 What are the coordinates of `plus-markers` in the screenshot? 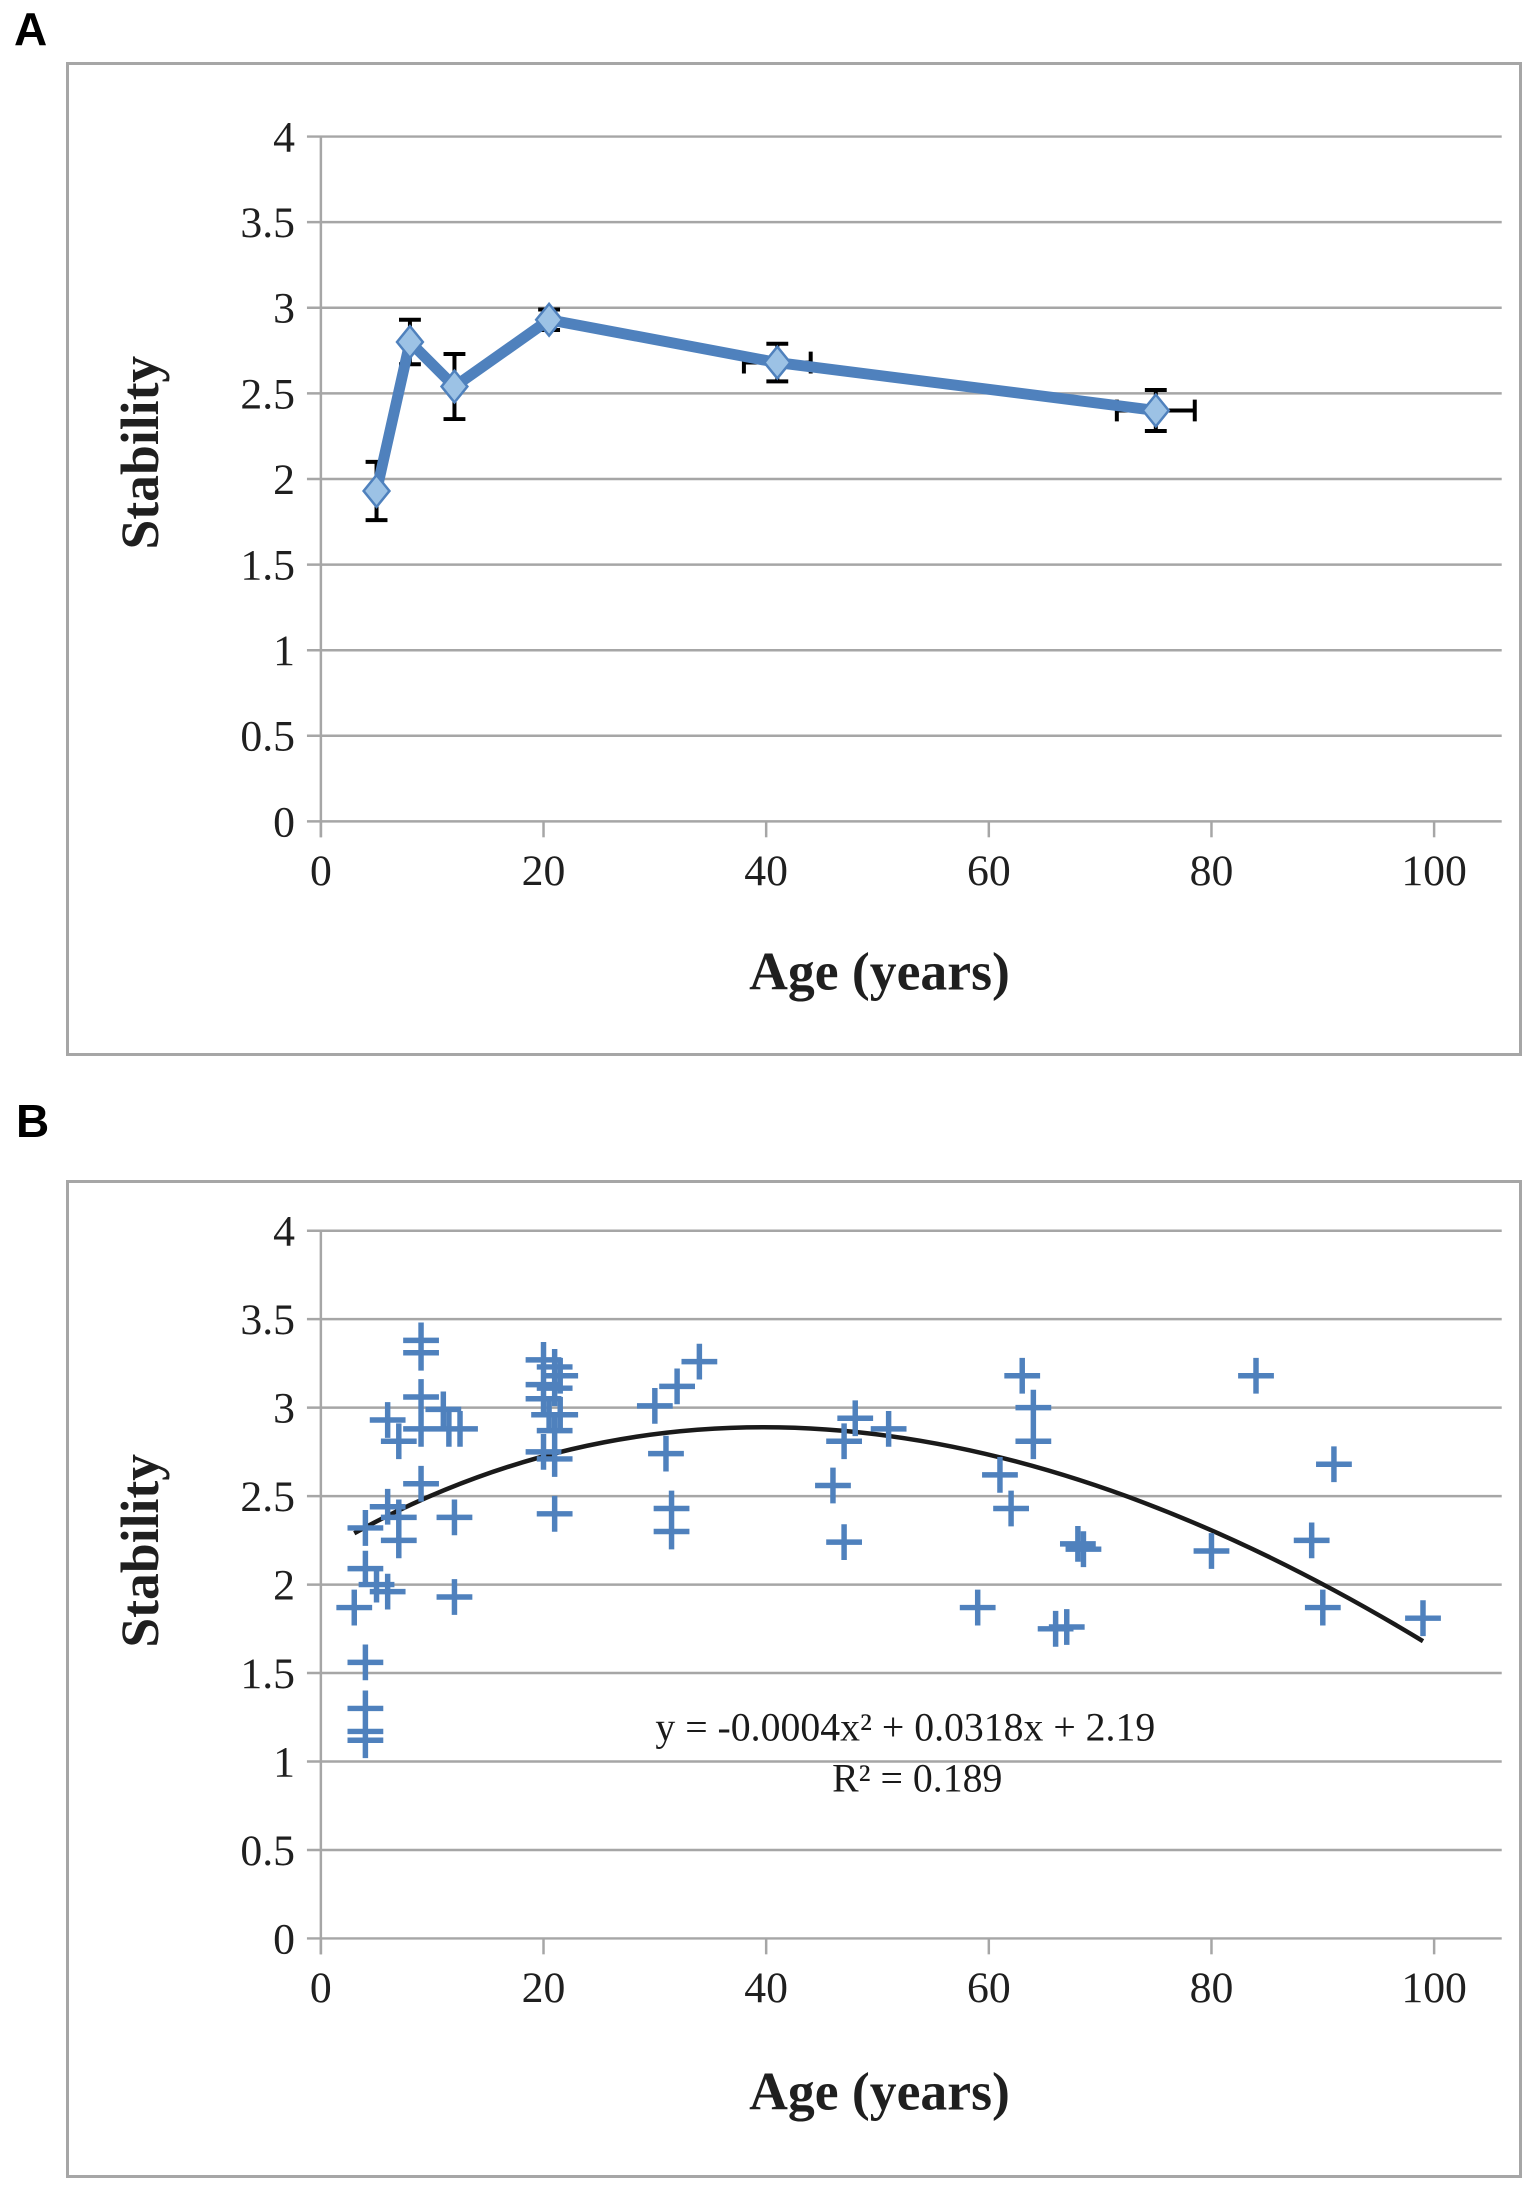 It's located at (888, 1540).